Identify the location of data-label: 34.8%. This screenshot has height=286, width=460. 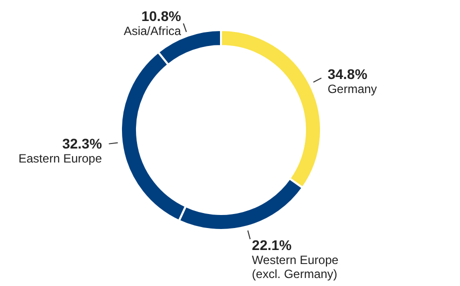
(348, 74).